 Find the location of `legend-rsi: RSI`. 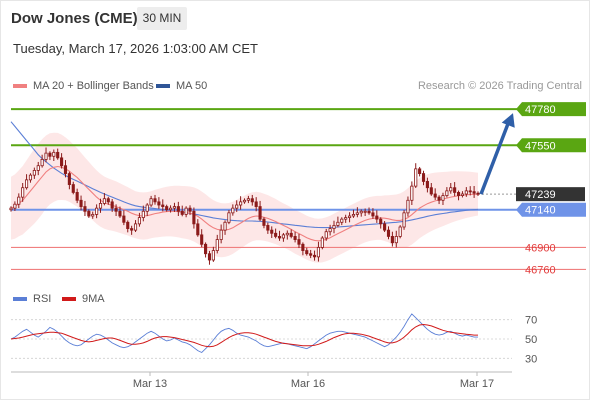

legend-rsi: RSI is located at coordinates (32, 299).